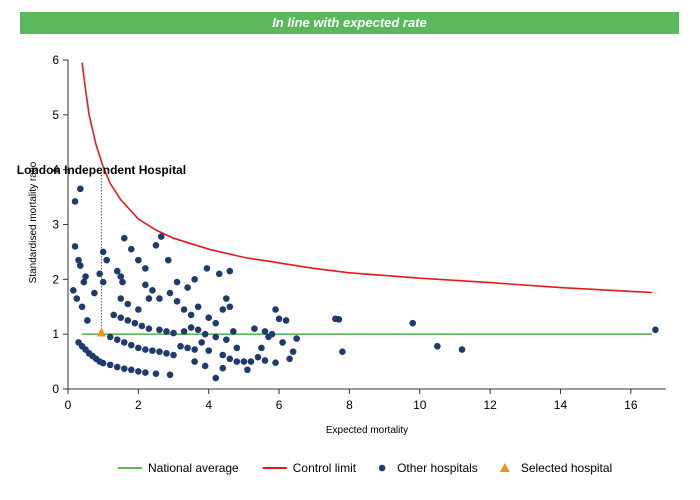 Image resolution: width=700 pixels, height=500 pixels. I want to click on x-tick-label: 2, so click(138, 405).